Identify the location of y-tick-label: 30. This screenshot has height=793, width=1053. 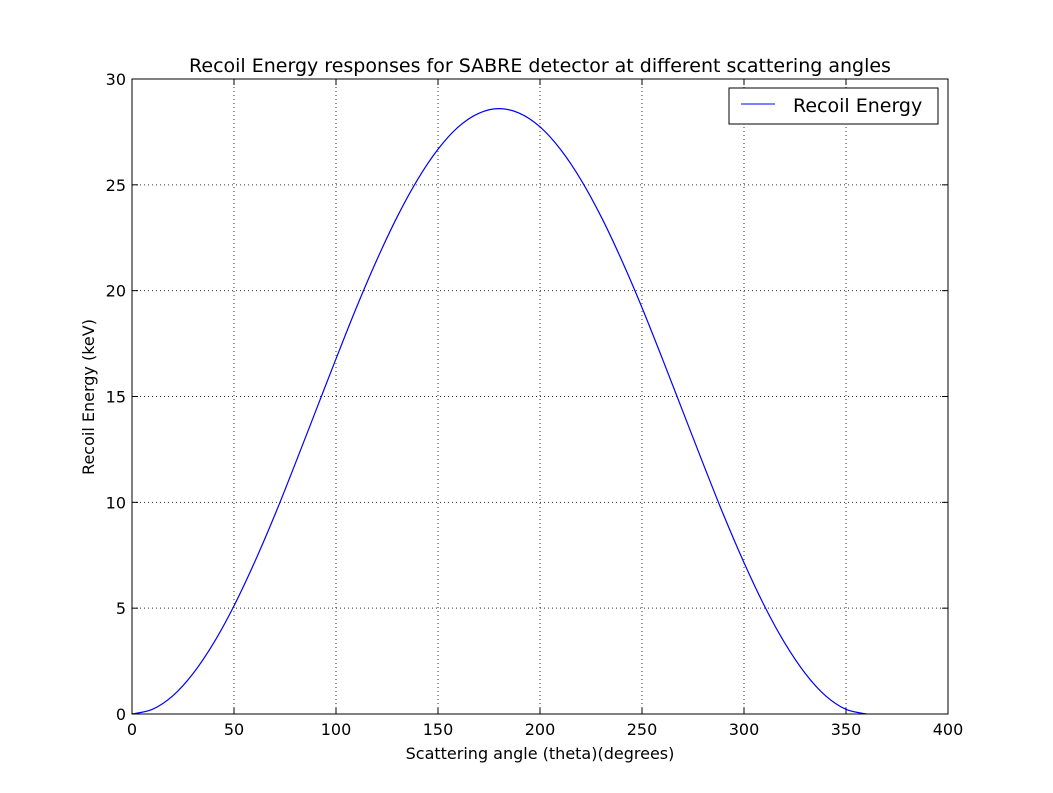
(116, 79).